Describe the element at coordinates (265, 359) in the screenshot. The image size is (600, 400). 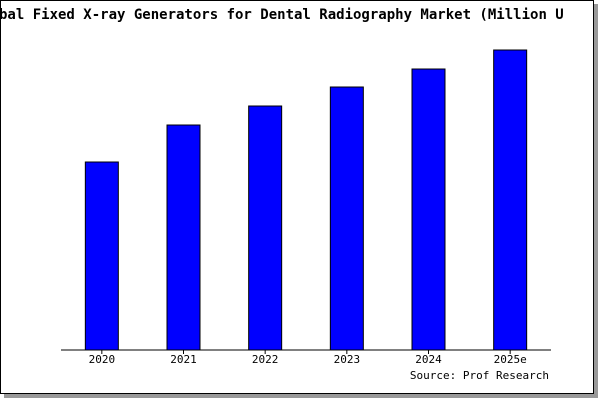
I see `x-tick-label: 2022` at that location.